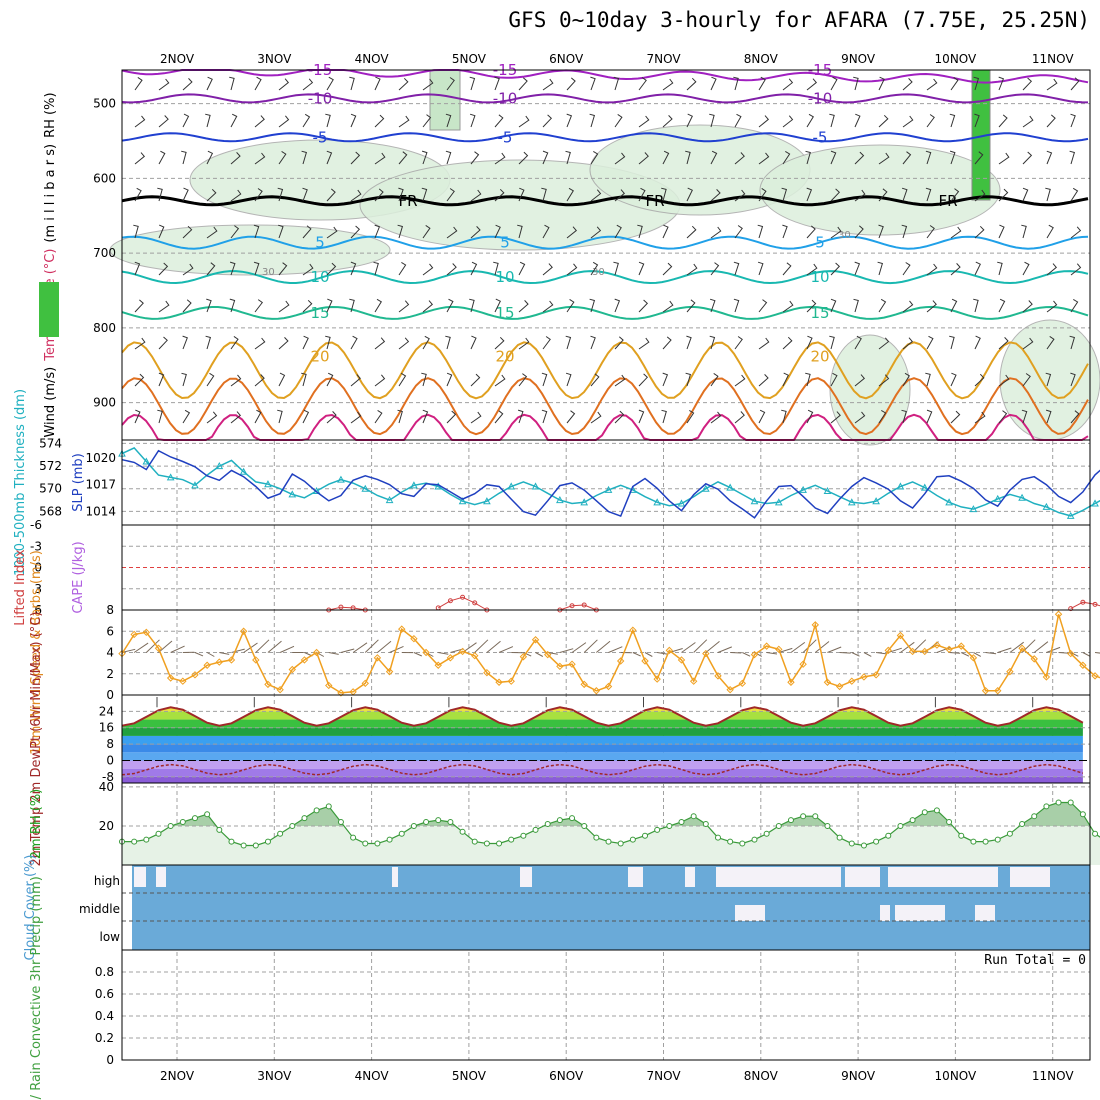  Describe the element at coordinates (104, 178) in the screenshot. I see `pressure-tick-label: 600` at that location.